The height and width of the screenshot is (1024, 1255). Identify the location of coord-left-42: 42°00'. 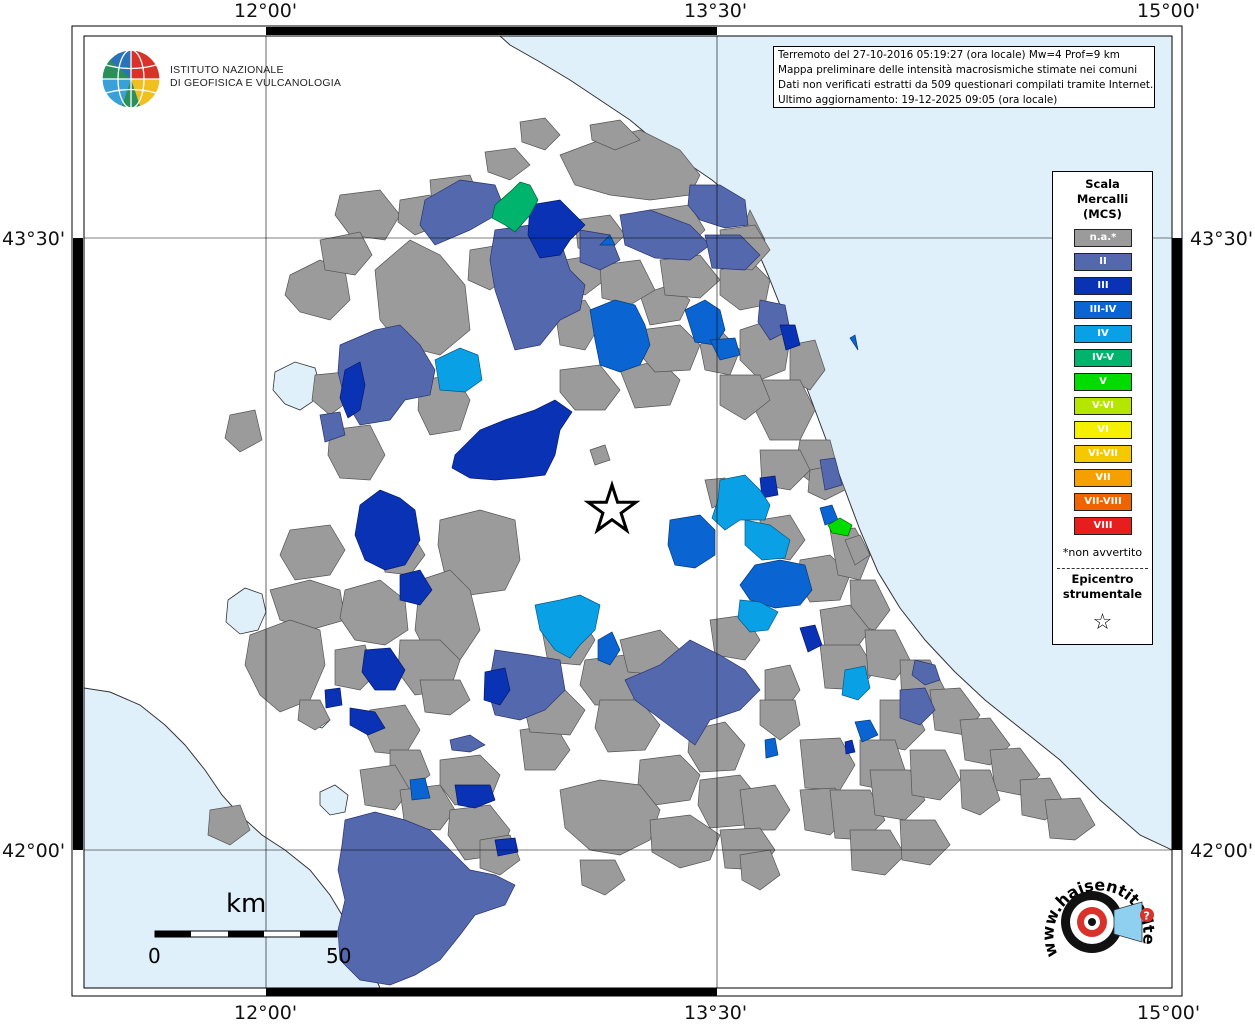
(34, 851).